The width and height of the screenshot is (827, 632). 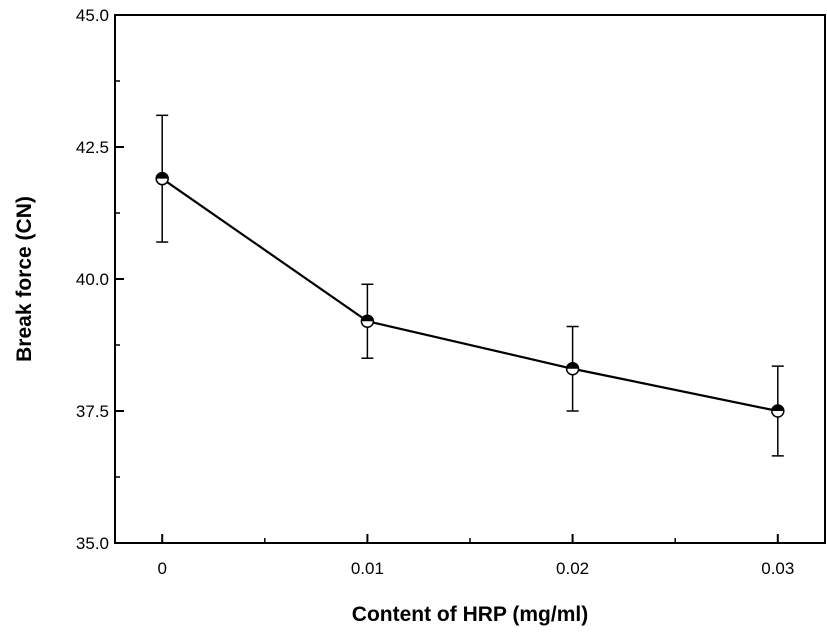 I want to click on x-tick-labels: 0 0.01 0.02 0.03, so click(x=475, y=568).